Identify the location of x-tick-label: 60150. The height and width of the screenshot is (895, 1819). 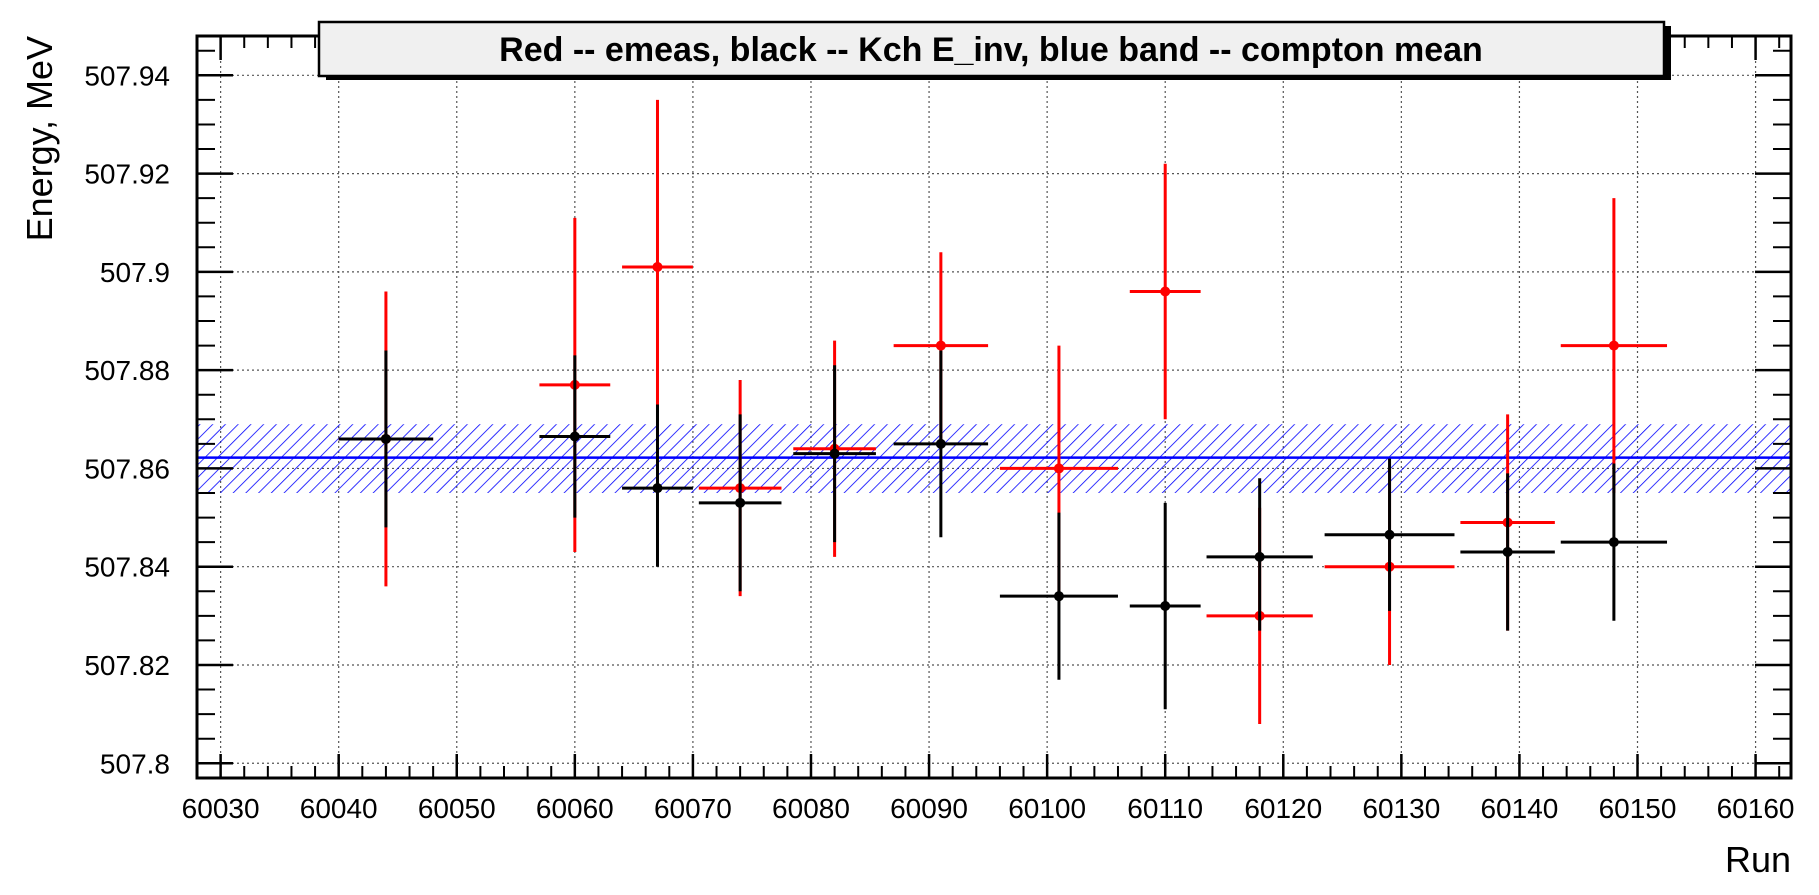
(1638, 808).